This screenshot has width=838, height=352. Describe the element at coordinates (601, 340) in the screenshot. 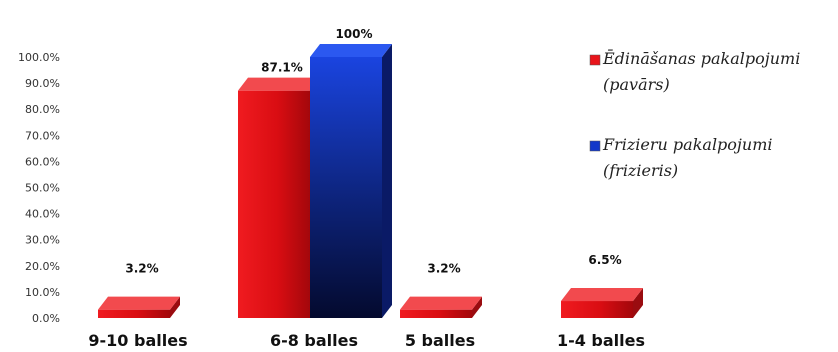

I see `category-label: 1-4 balles` at that location.